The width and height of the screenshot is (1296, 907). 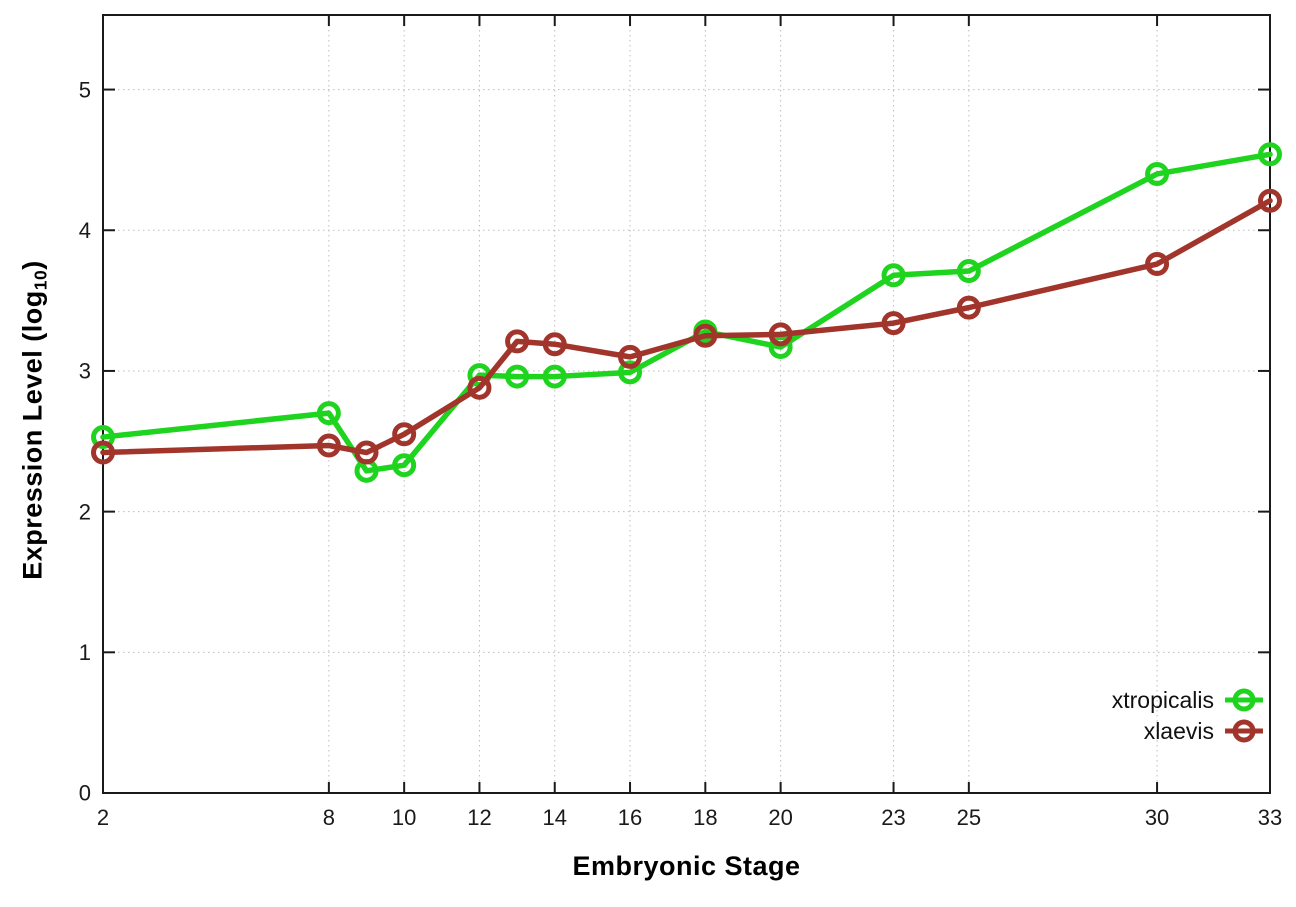 I want to click on x-tick-label-14: 14, so click(x=554, y=817).